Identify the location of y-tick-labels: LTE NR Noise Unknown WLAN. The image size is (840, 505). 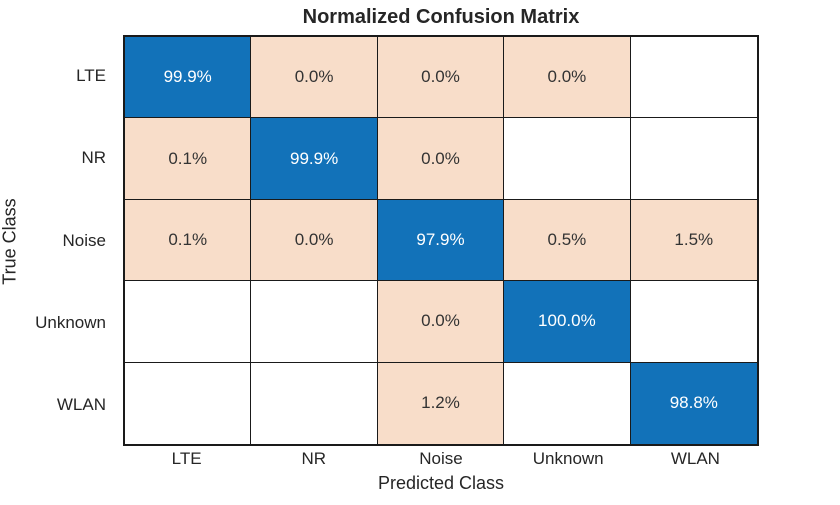
(57, 240).